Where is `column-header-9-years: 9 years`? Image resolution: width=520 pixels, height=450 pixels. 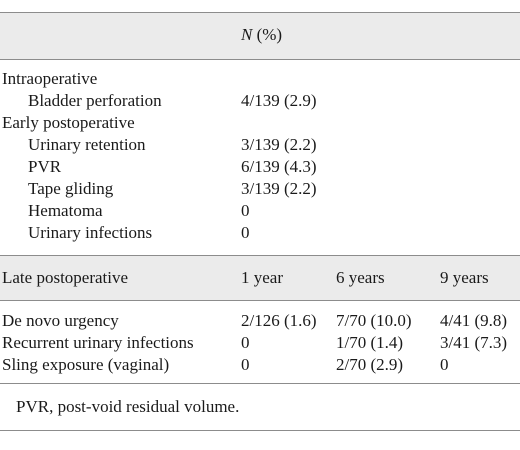
column-header-9-years: 9 years is located at coordinates (464, 277).